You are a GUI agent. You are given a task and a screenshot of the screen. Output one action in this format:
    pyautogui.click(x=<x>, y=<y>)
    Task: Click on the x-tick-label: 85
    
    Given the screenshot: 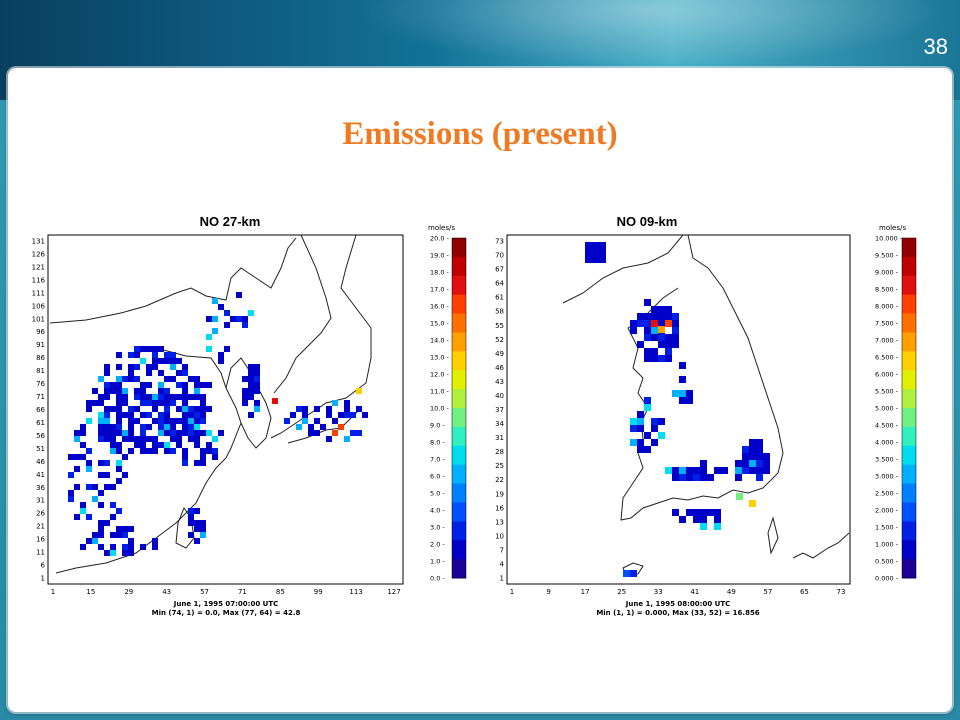 What is the action you would take?
    pyautogui.click(x=280, y=592)
    